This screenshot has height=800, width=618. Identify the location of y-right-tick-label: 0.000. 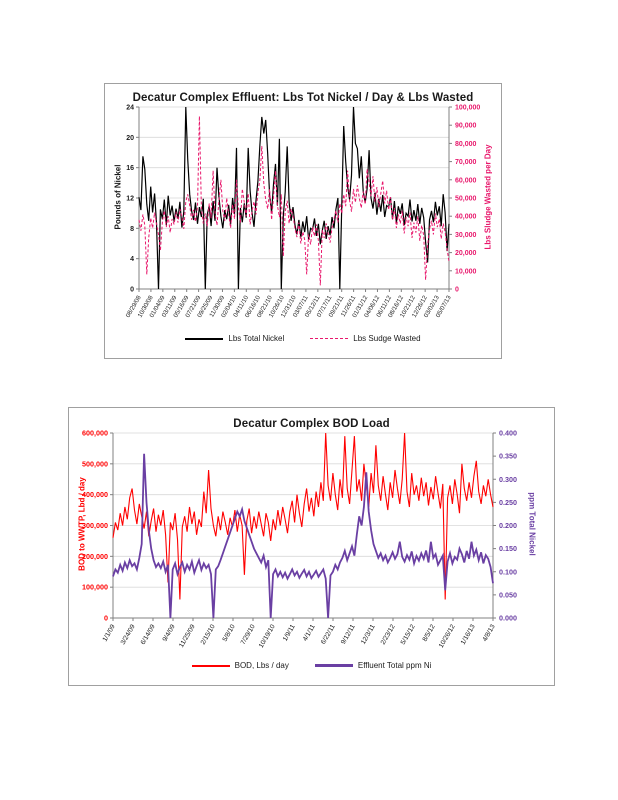
(508, 618).